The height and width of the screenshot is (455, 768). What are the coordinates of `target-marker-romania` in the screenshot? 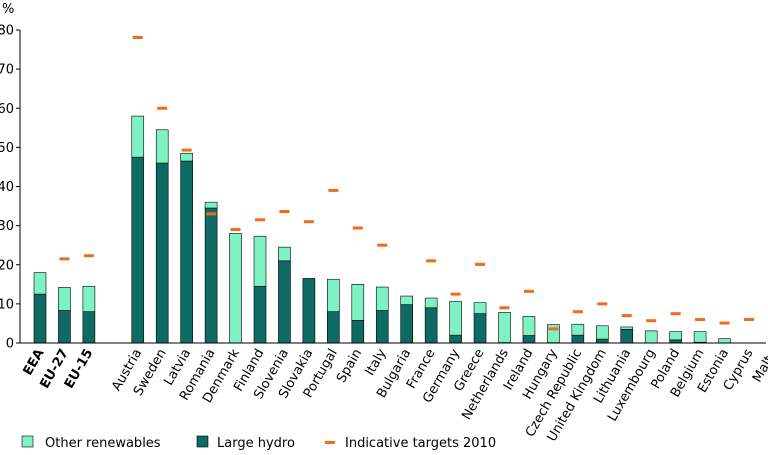 It's located at (211, 214).